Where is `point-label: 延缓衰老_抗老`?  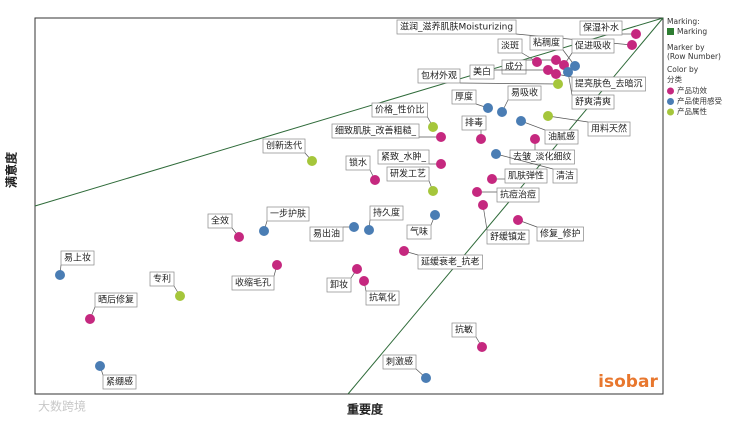
point-label: 延缓衰老_抗老 is located at coordinates (450, 262).